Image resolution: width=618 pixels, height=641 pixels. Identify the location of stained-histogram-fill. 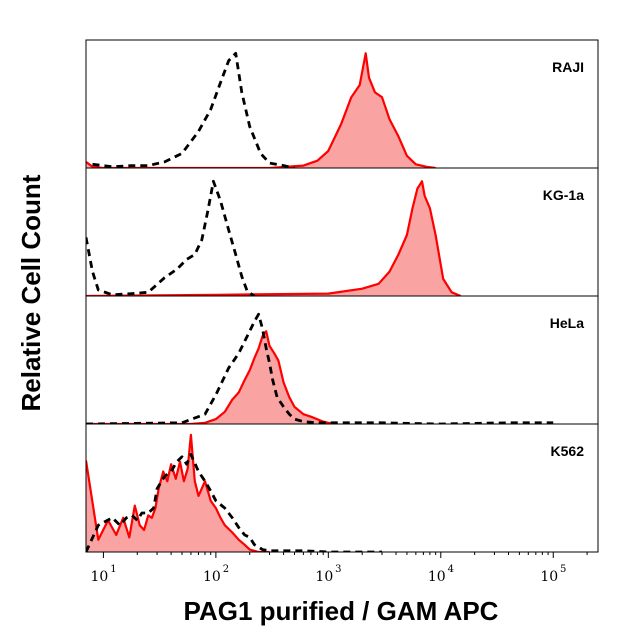
(261, 110).